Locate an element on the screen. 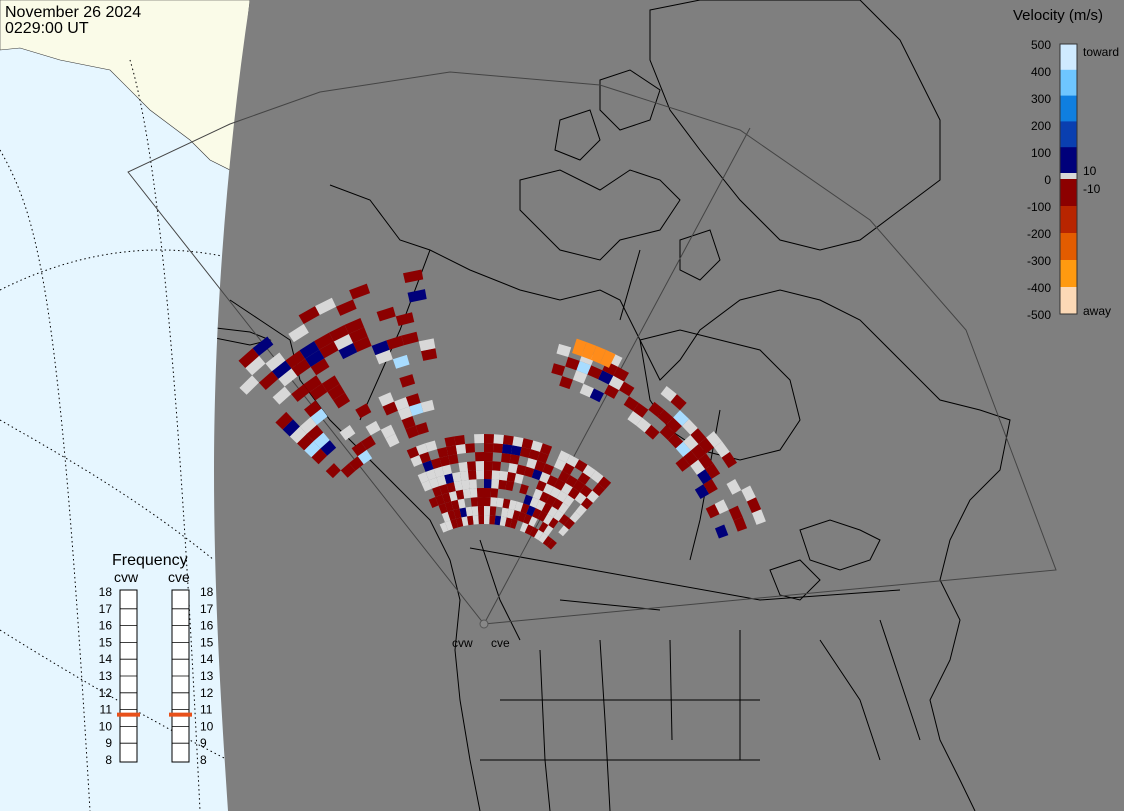  frequency-scale-label-left: 8 is located at coordinates (108, 760).